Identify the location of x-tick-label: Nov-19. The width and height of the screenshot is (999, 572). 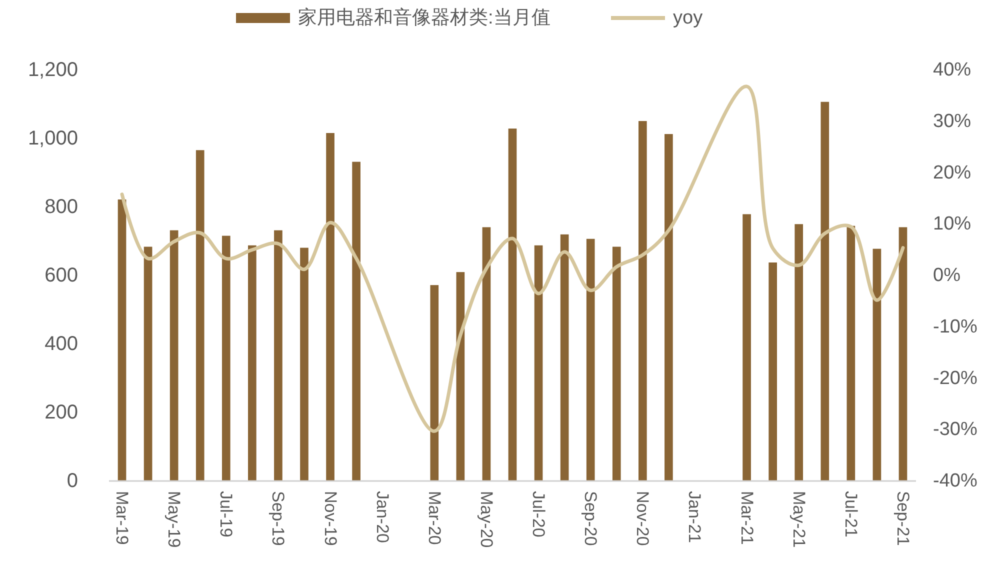
(330, 518).